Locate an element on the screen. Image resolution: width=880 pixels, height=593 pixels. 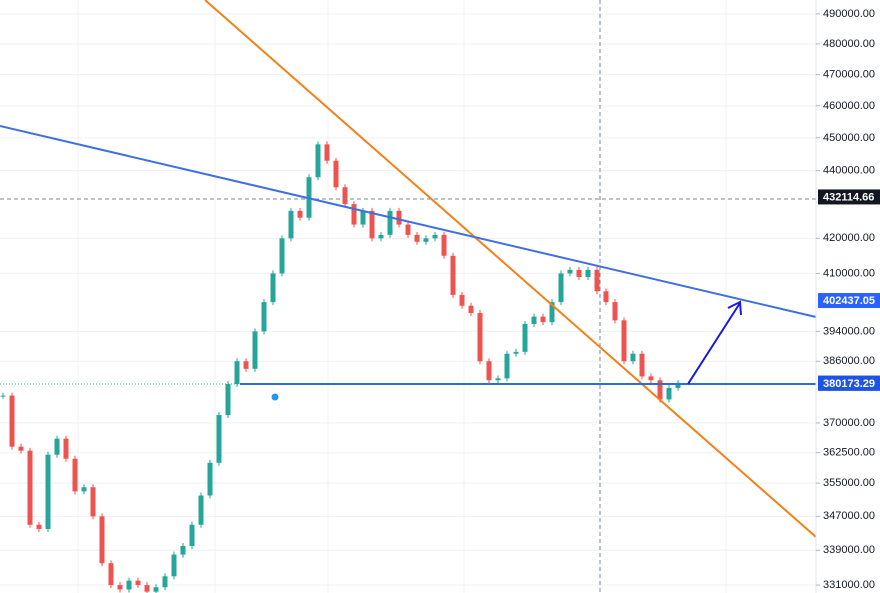
y-tick-label: 370000.00 is located at coordinates (849, 423).